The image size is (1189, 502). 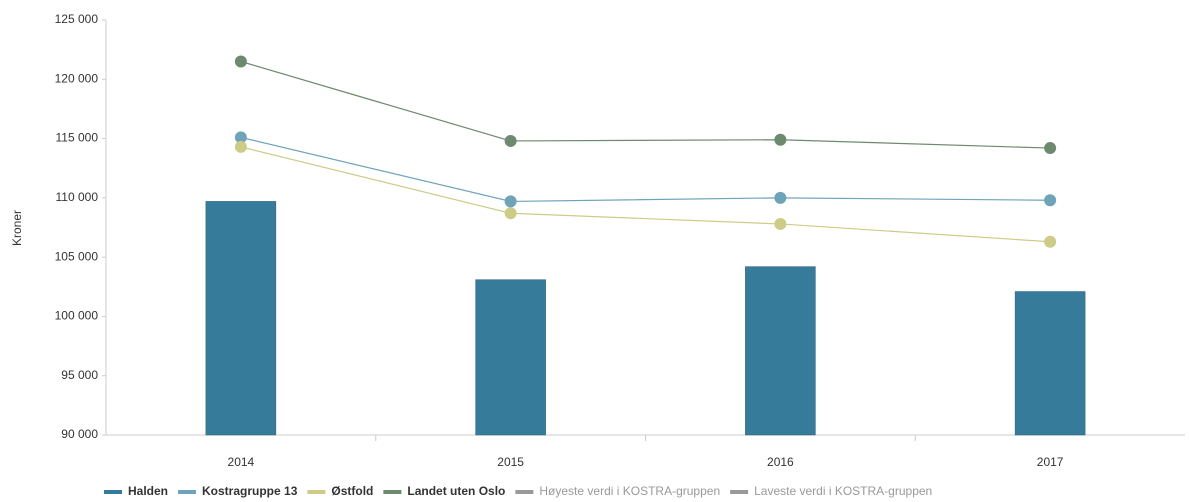 I want to click on legend-label: Laveste verdi i KOSTRA-gruppen, so click(x=843, y=491).